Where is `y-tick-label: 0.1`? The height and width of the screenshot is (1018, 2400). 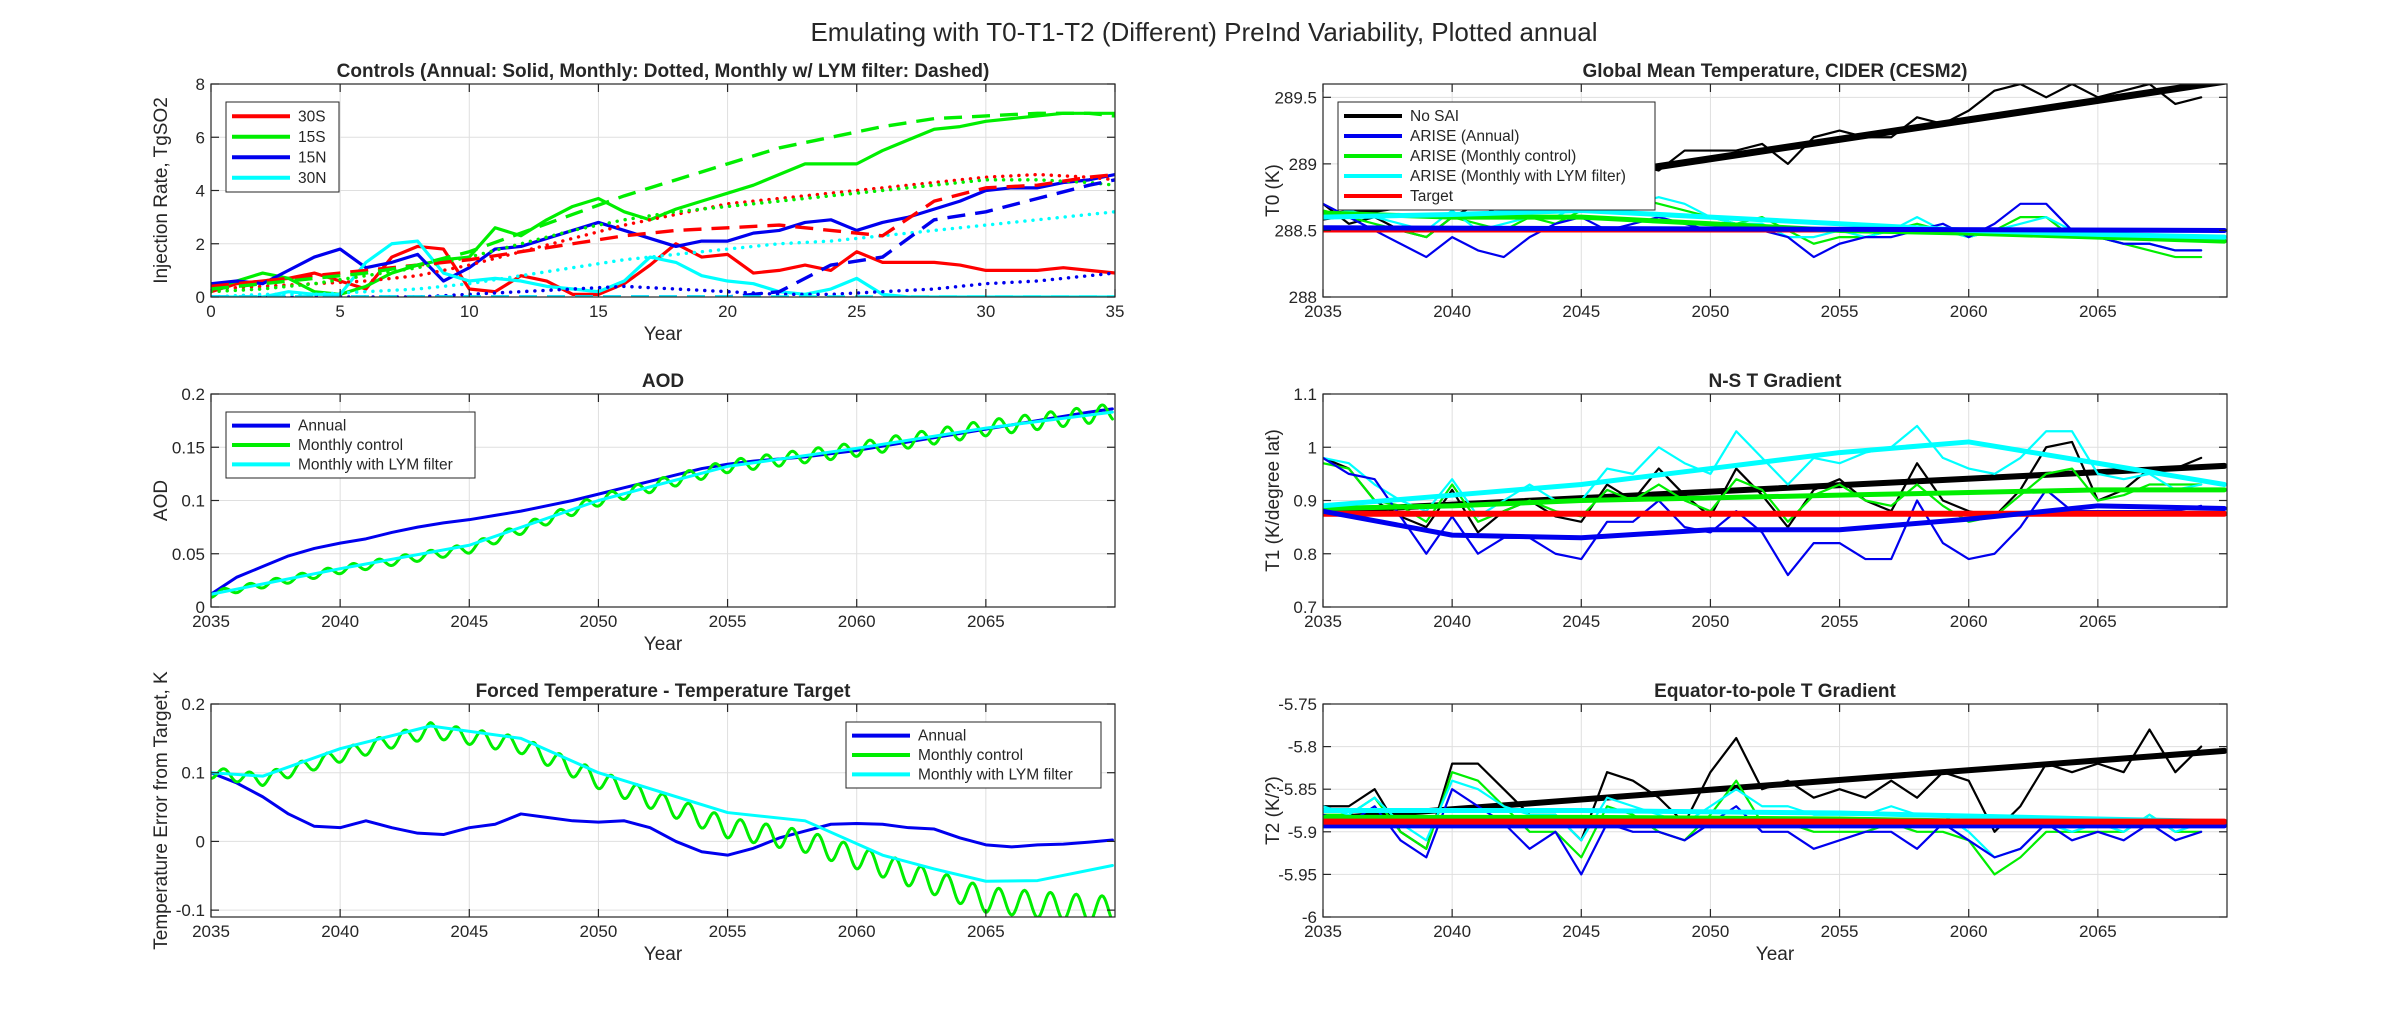
y-tick-label: 0.1 is located at coordinates (193, 501).